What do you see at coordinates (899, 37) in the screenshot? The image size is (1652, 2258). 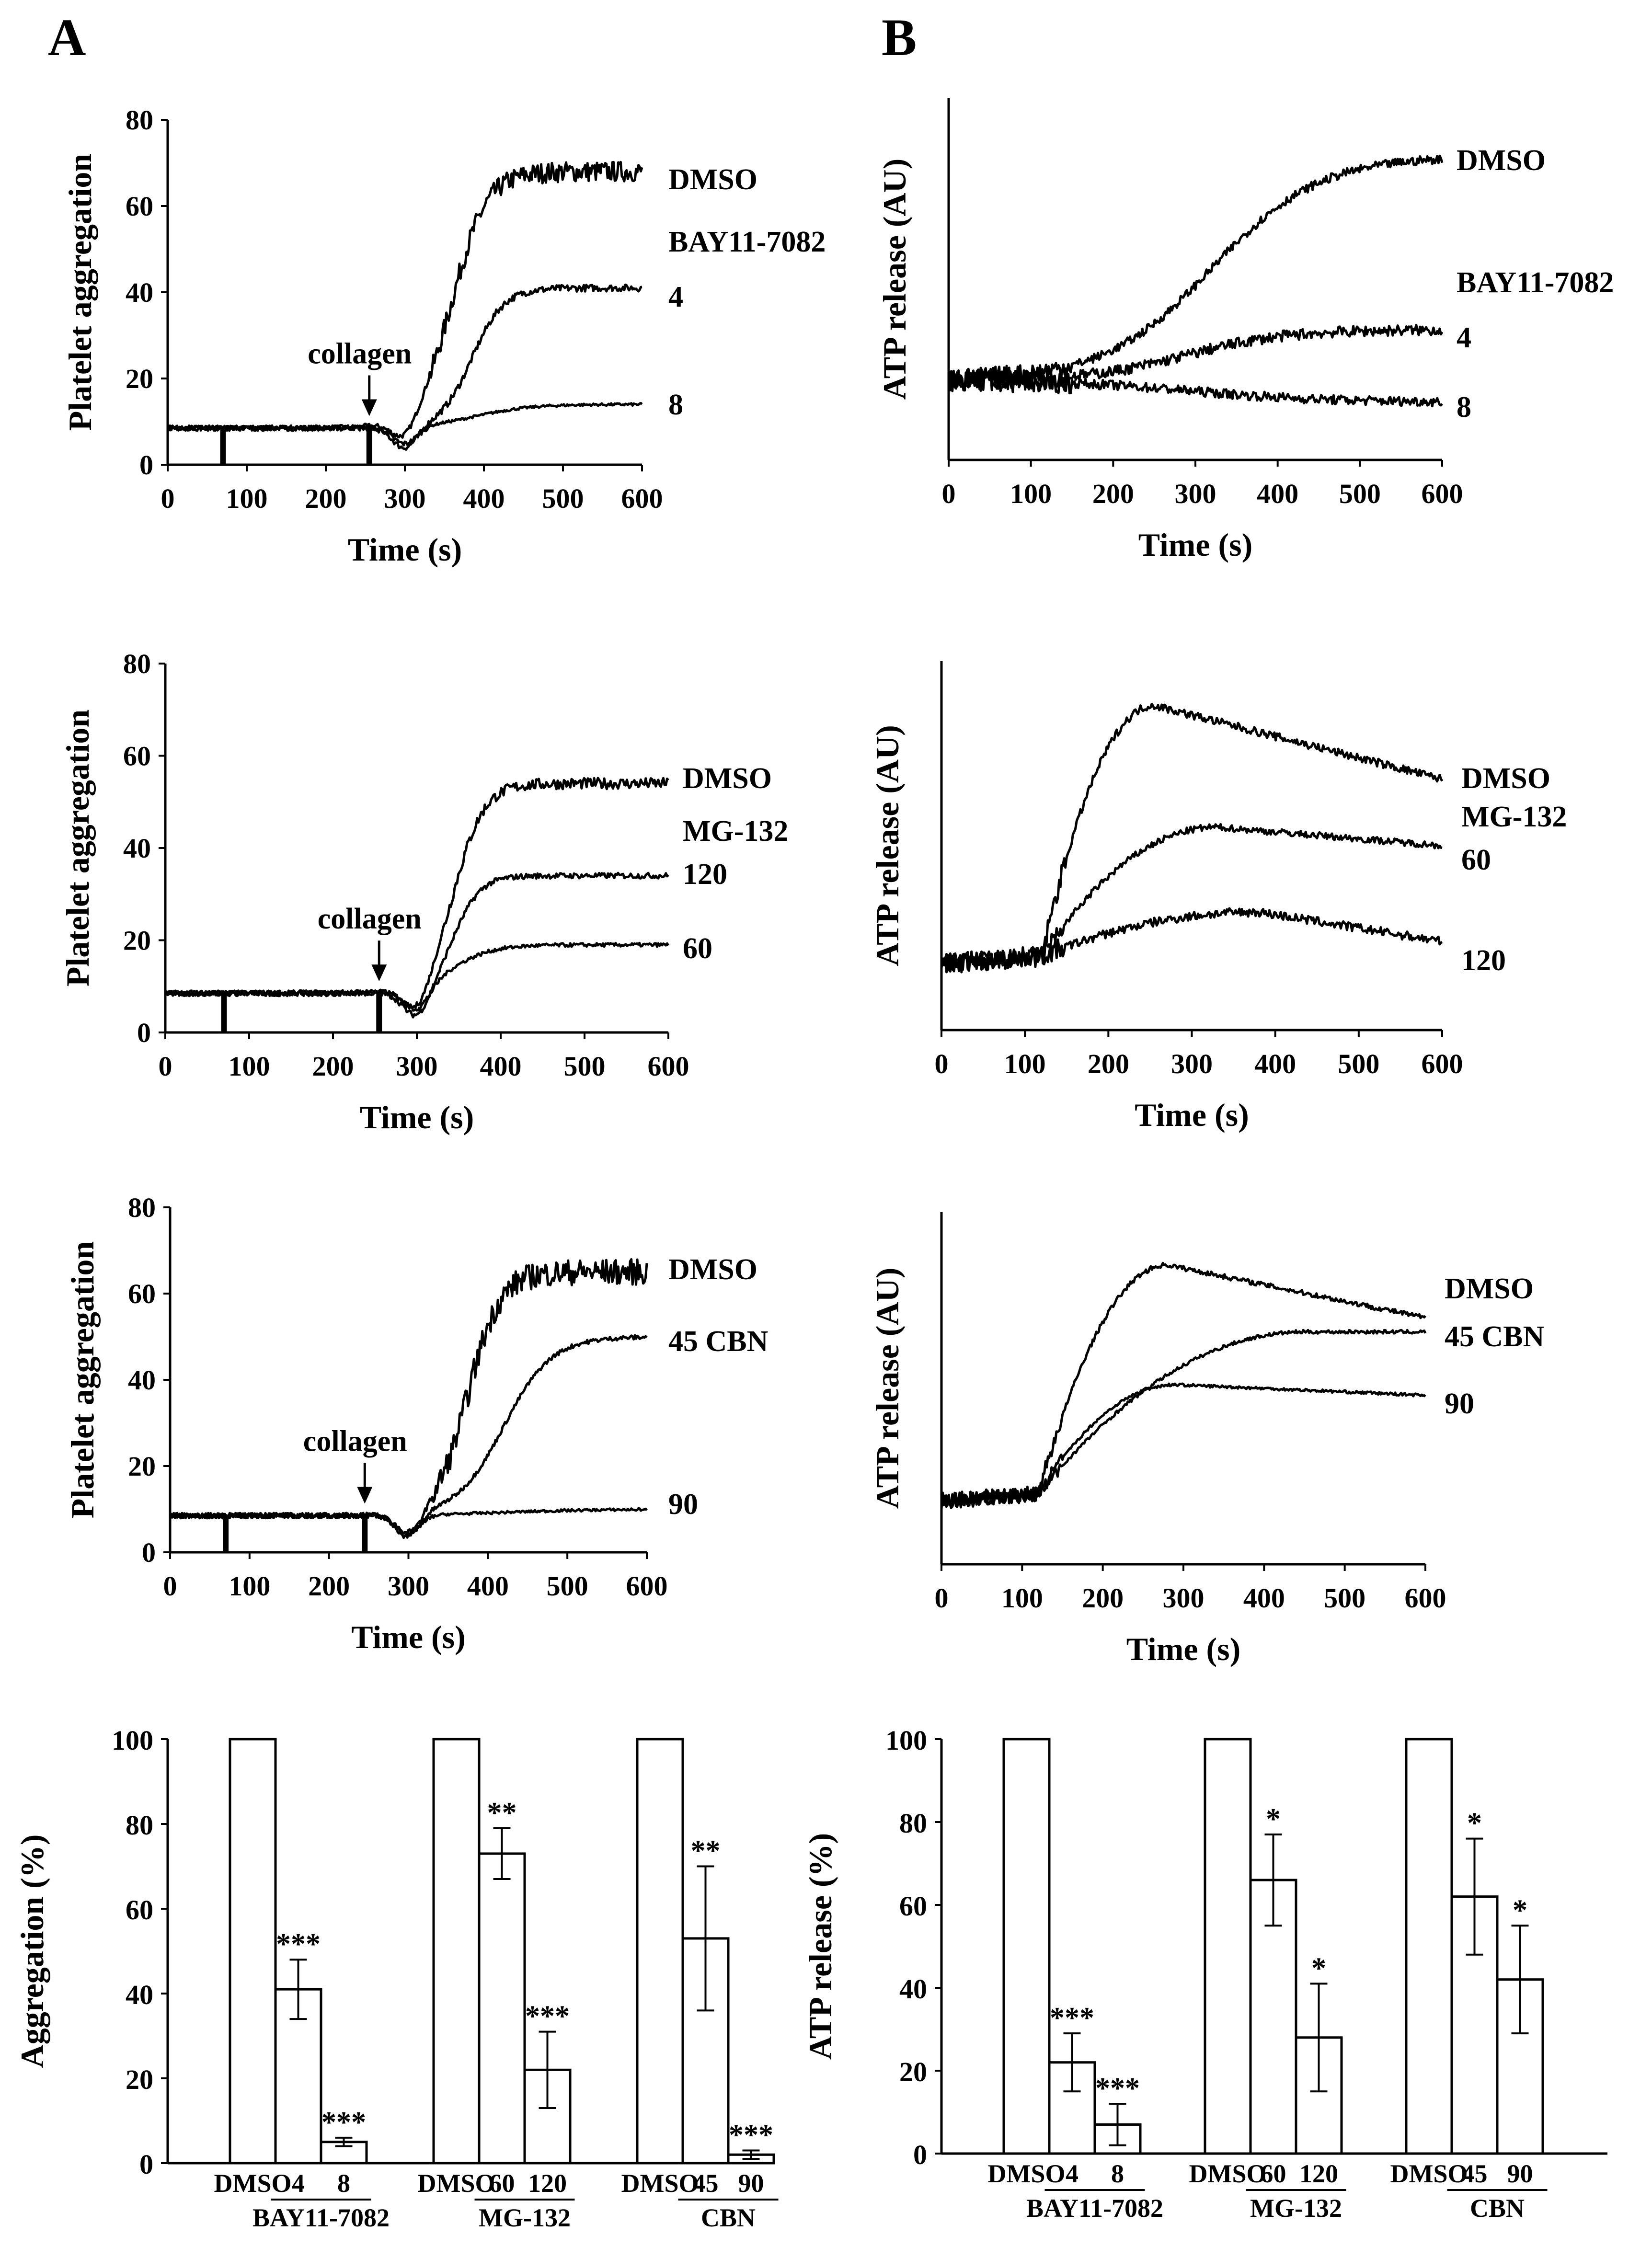 I see `panel-label-b: B` at bounding box center [899, 37].